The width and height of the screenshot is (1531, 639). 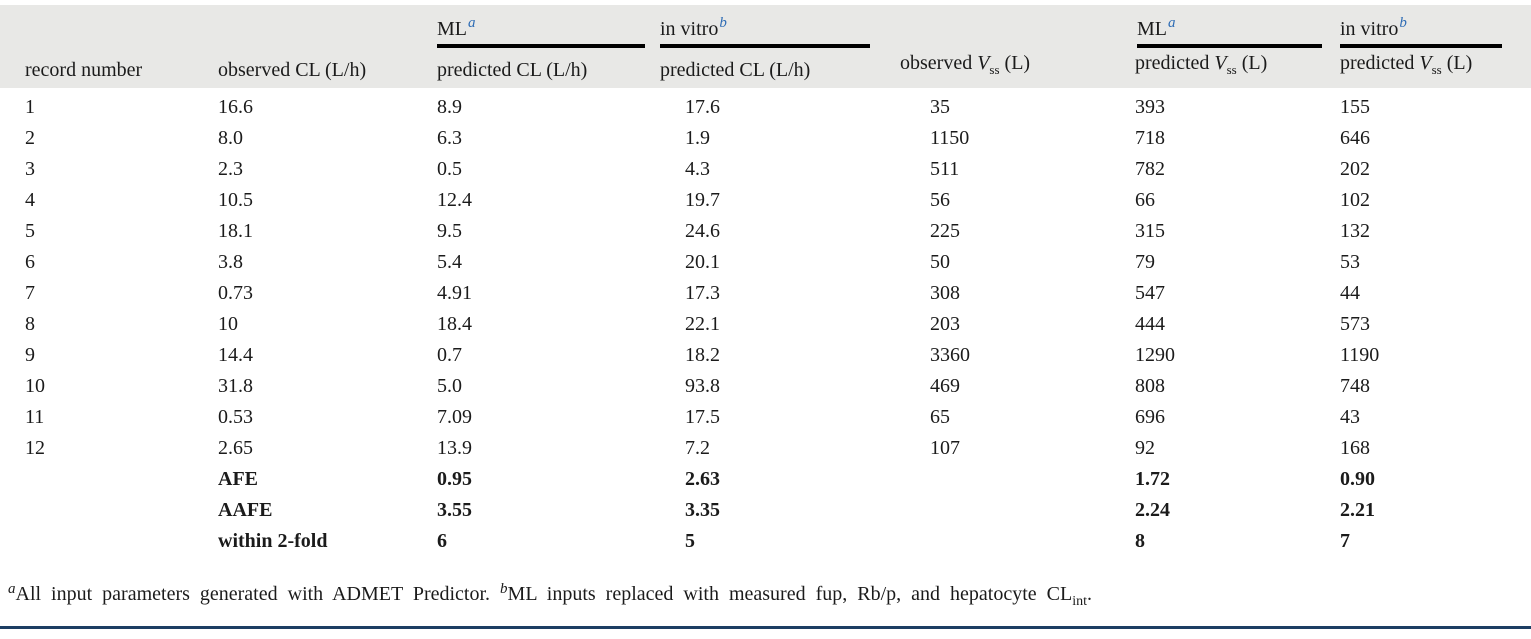 I want to click on table-row: AAFE 3.55 3.35 2.24 2.21, so click(x=778, y=510).